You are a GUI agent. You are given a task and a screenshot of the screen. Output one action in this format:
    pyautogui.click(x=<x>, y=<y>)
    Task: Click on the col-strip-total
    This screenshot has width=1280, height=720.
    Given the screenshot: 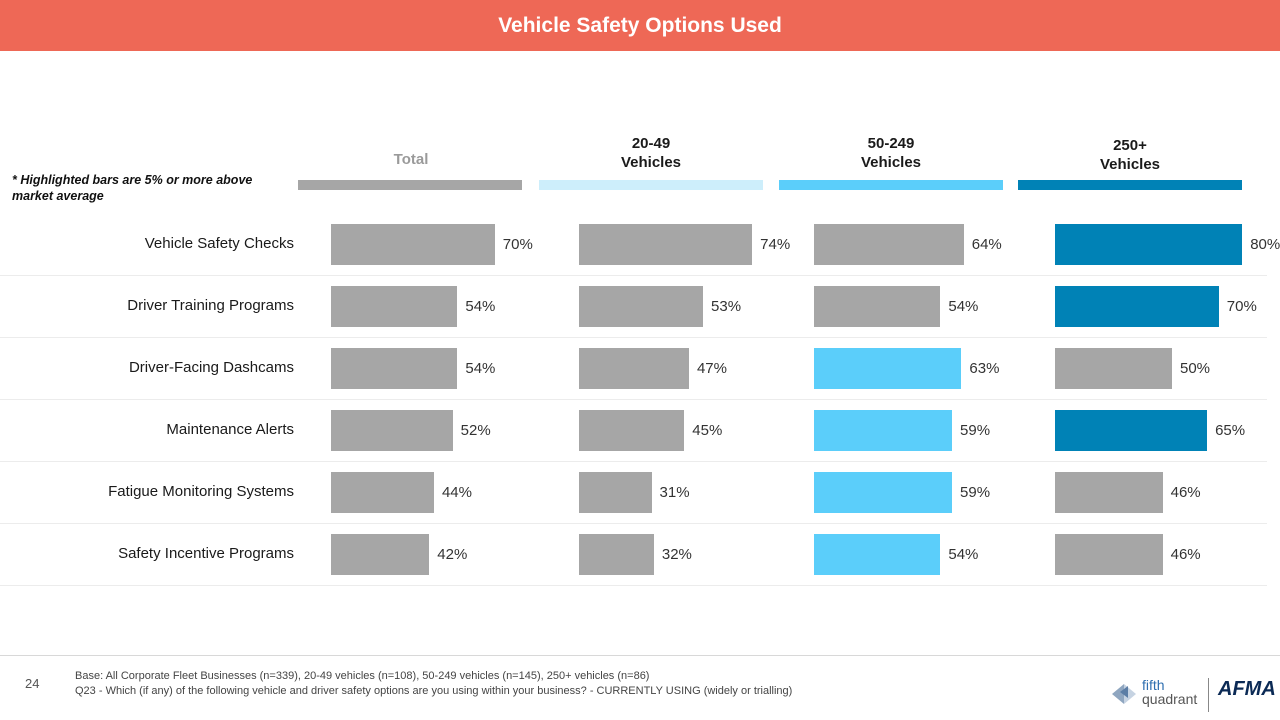 What is the action you would take?
    pyautogui.click(x=410, y=185)
    